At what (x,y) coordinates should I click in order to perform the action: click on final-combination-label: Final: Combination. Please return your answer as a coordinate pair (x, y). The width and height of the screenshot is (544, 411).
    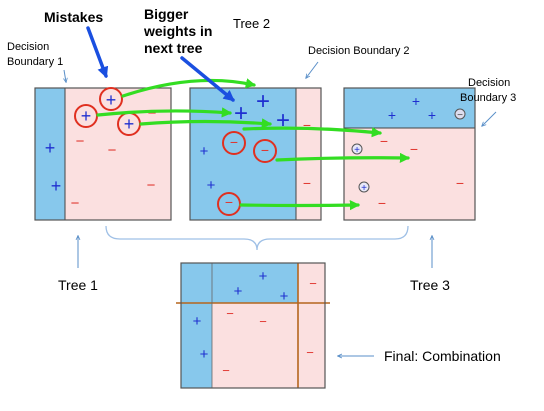
    Looking at the image, I should click on (442, 356).